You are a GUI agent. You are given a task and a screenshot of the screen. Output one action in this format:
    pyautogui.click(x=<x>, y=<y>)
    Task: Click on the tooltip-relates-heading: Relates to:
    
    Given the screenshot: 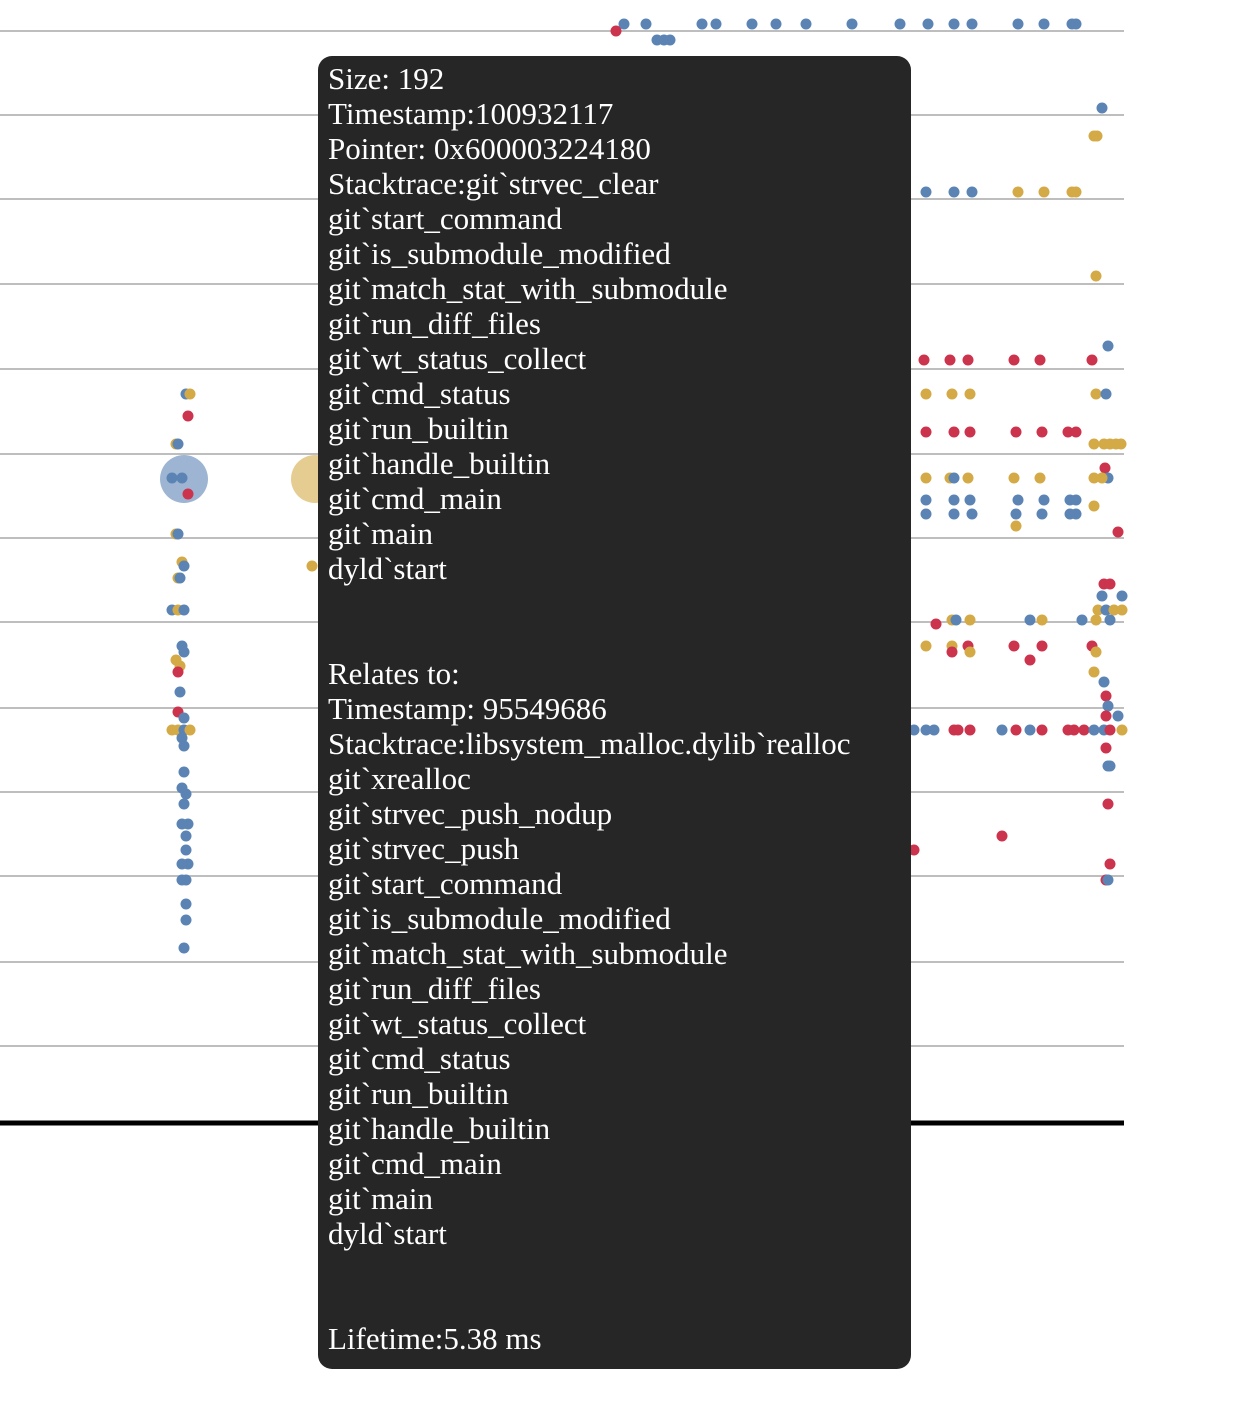 What is the action you would take?
    pyautogui.click(x=394, y=673)
    